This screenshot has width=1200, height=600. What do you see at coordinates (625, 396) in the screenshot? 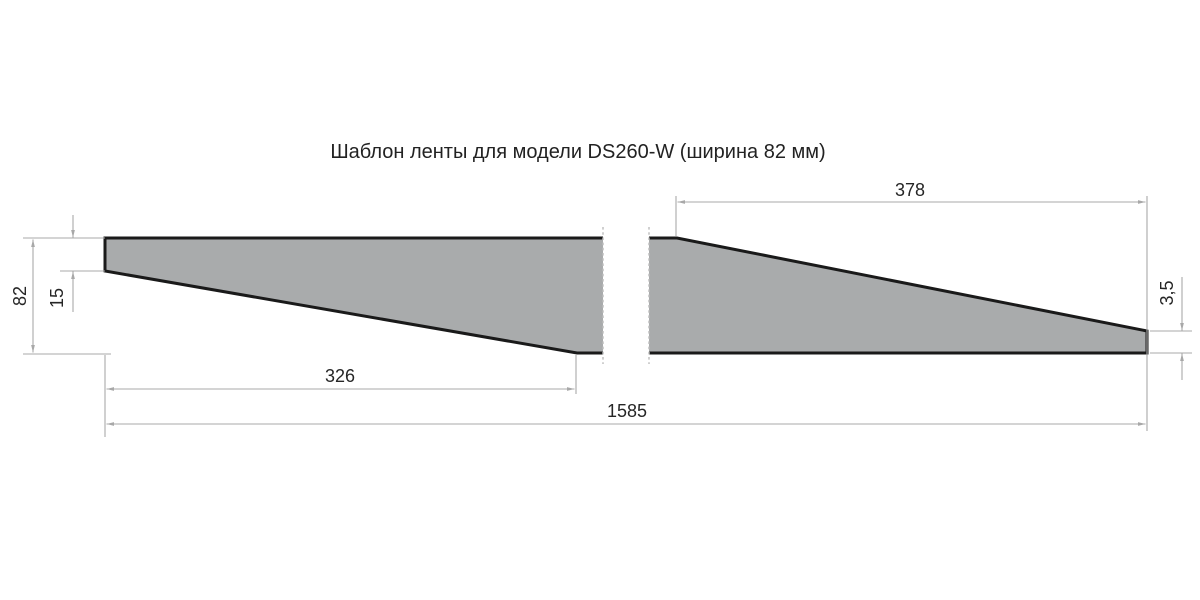
I see `dimension-total-length: 1585` at bounding box center [625, 396].